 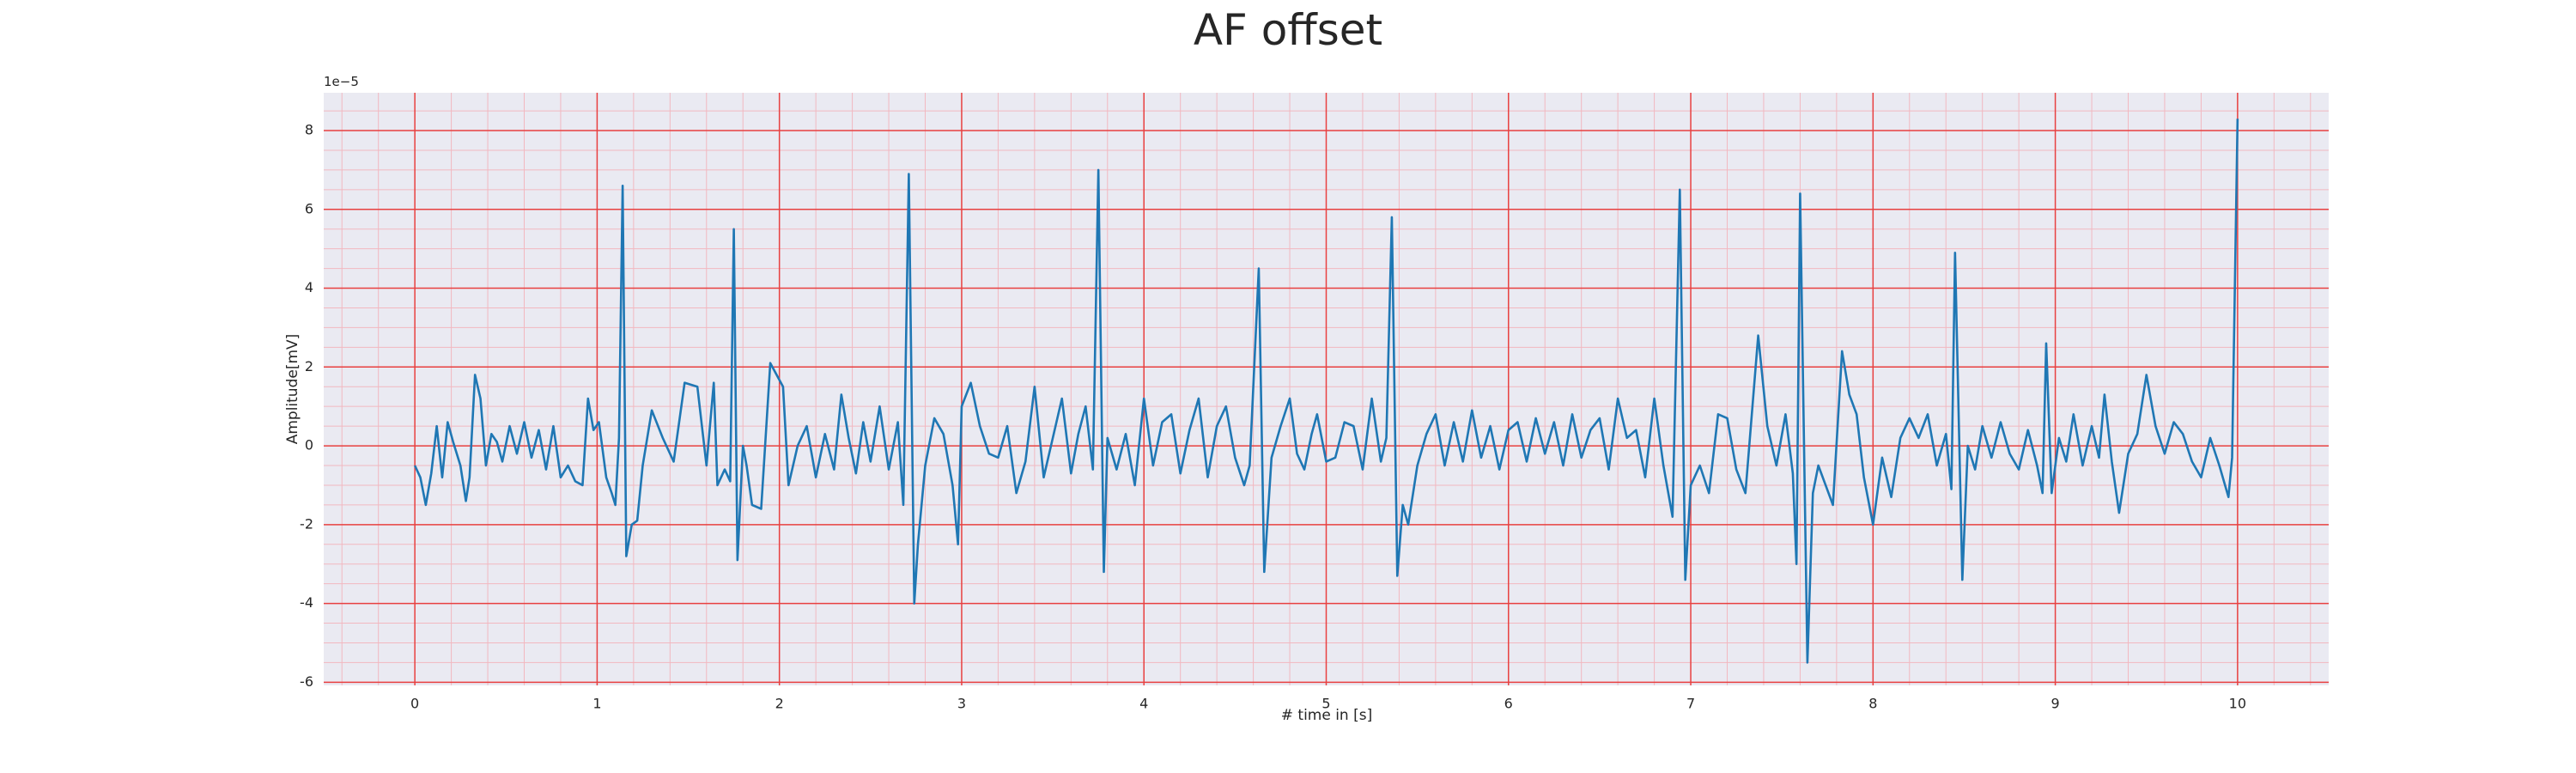 I want to click on x-tick-label: 2, so click(x=779, y=704).